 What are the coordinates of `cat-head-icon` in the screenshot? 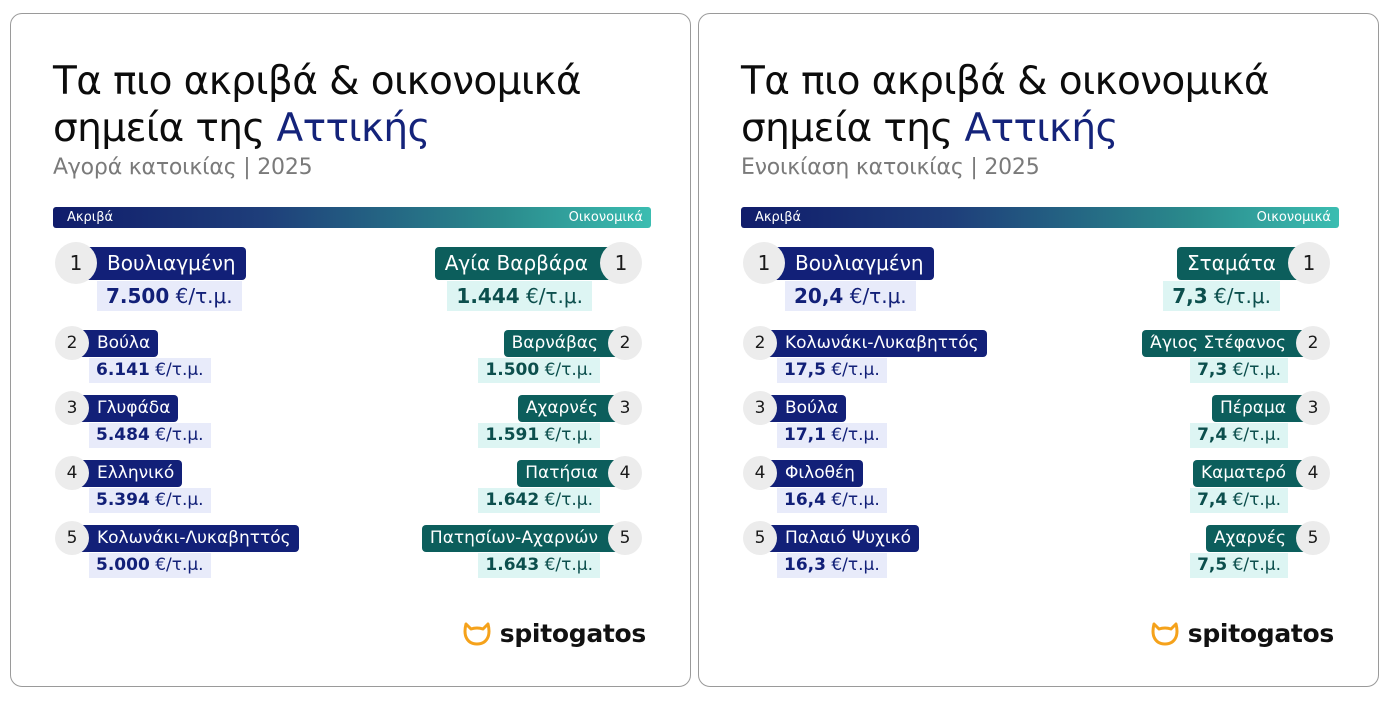 It's located at (1165, 634).